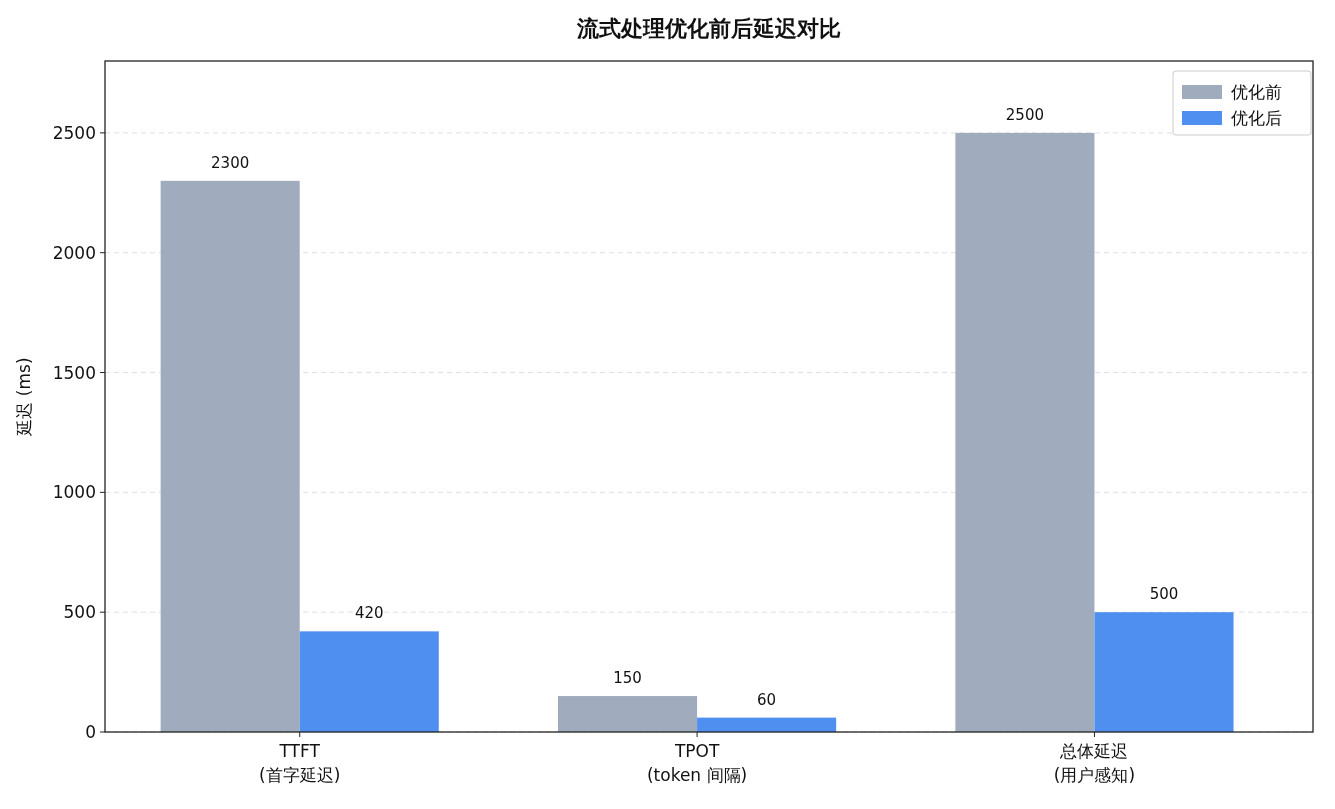 This screenshot has height=809, width=1335. Describe the element at coordinates (74, 372) in the screenshot. I see `y-tick-label: 1500` at that location.